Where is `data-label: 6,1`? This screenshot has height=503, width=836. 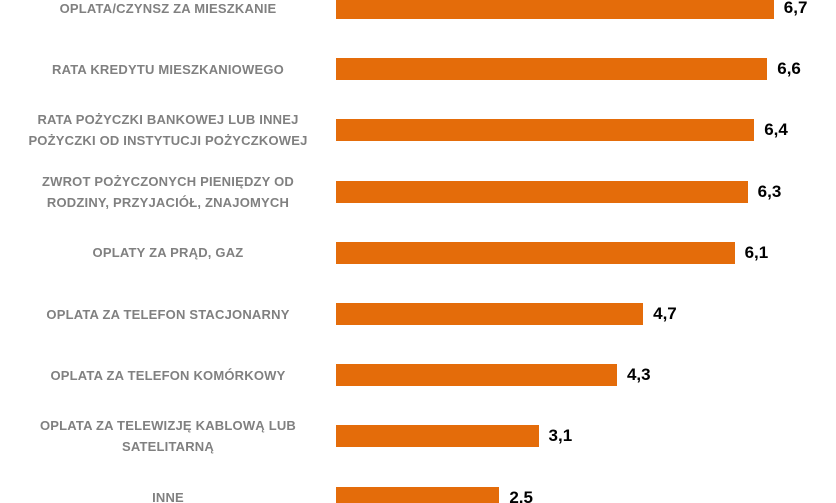 data-label: 6,1 is located at coordinates (756, 252).